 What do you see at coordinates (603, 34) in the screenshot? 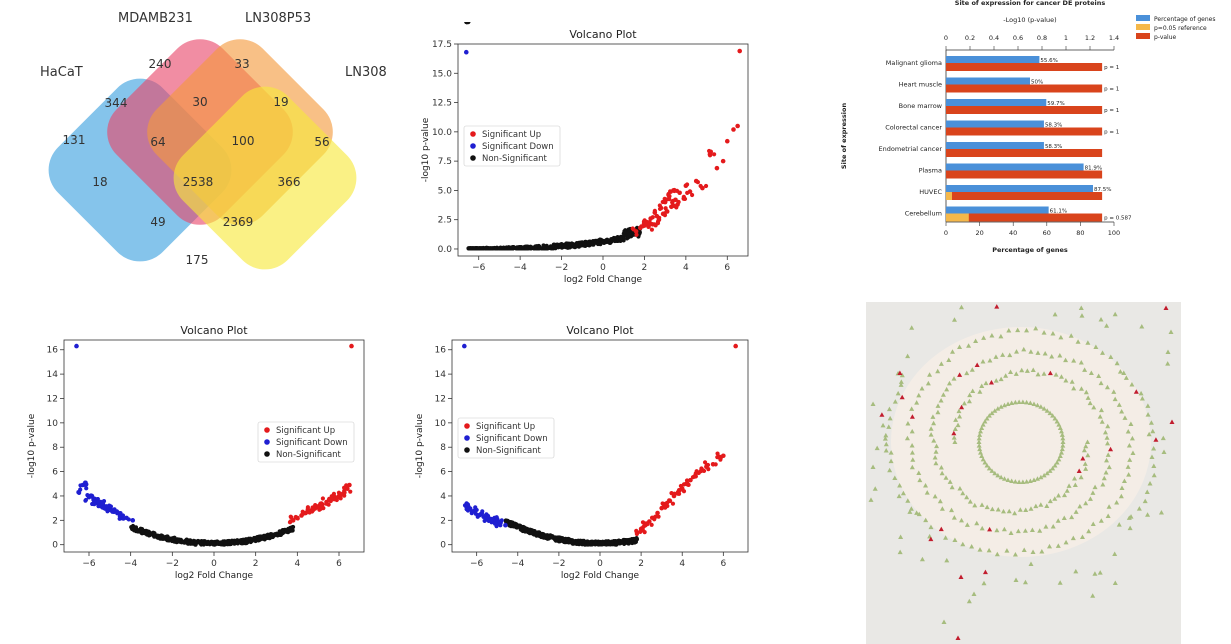
I see `volcano-title: Volcano Plot` at bounding box center [603, 34].